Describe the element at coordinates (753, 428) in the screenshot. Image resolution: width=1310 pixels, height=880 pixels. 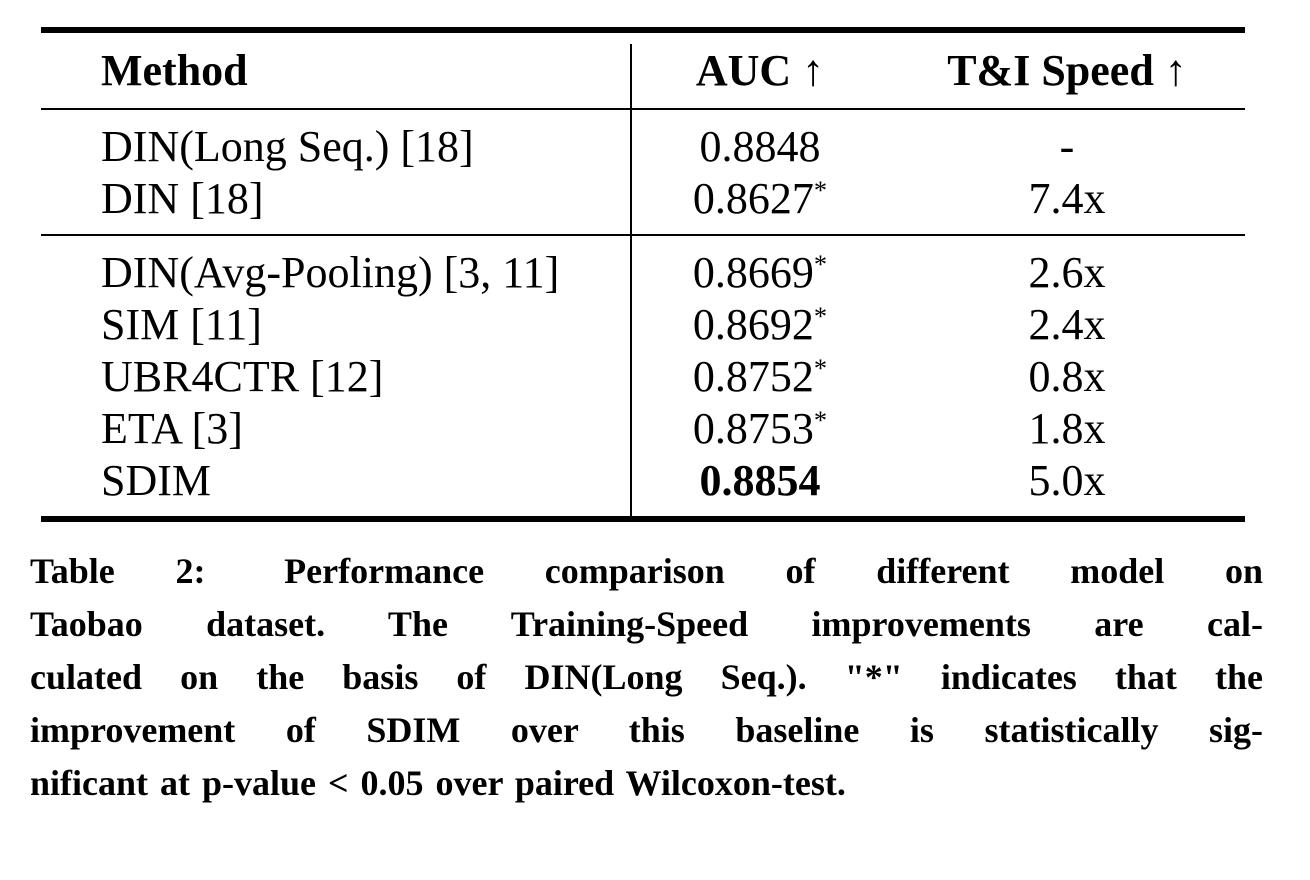
I see `auc-value: 0.8753` at that location.